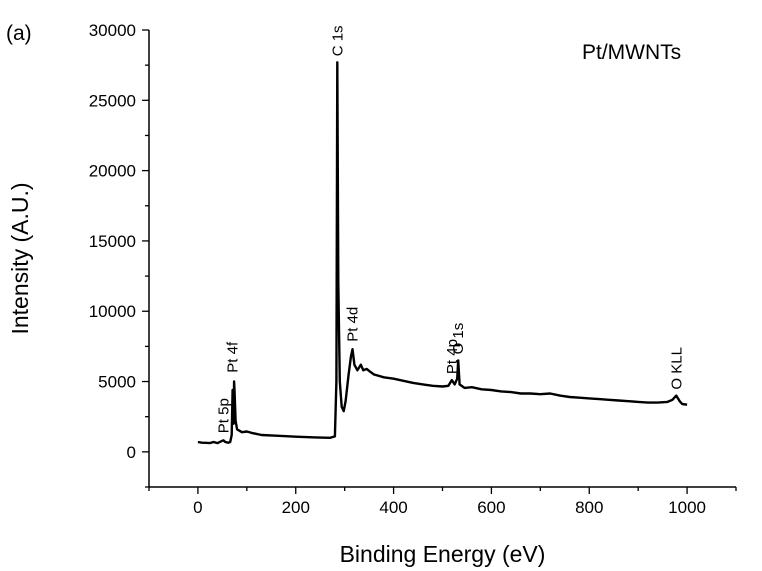  What do you see at coordinates (197, 507) in the screenshot?
I see `x-tick-label: 0` at bounding box center [197, 507].